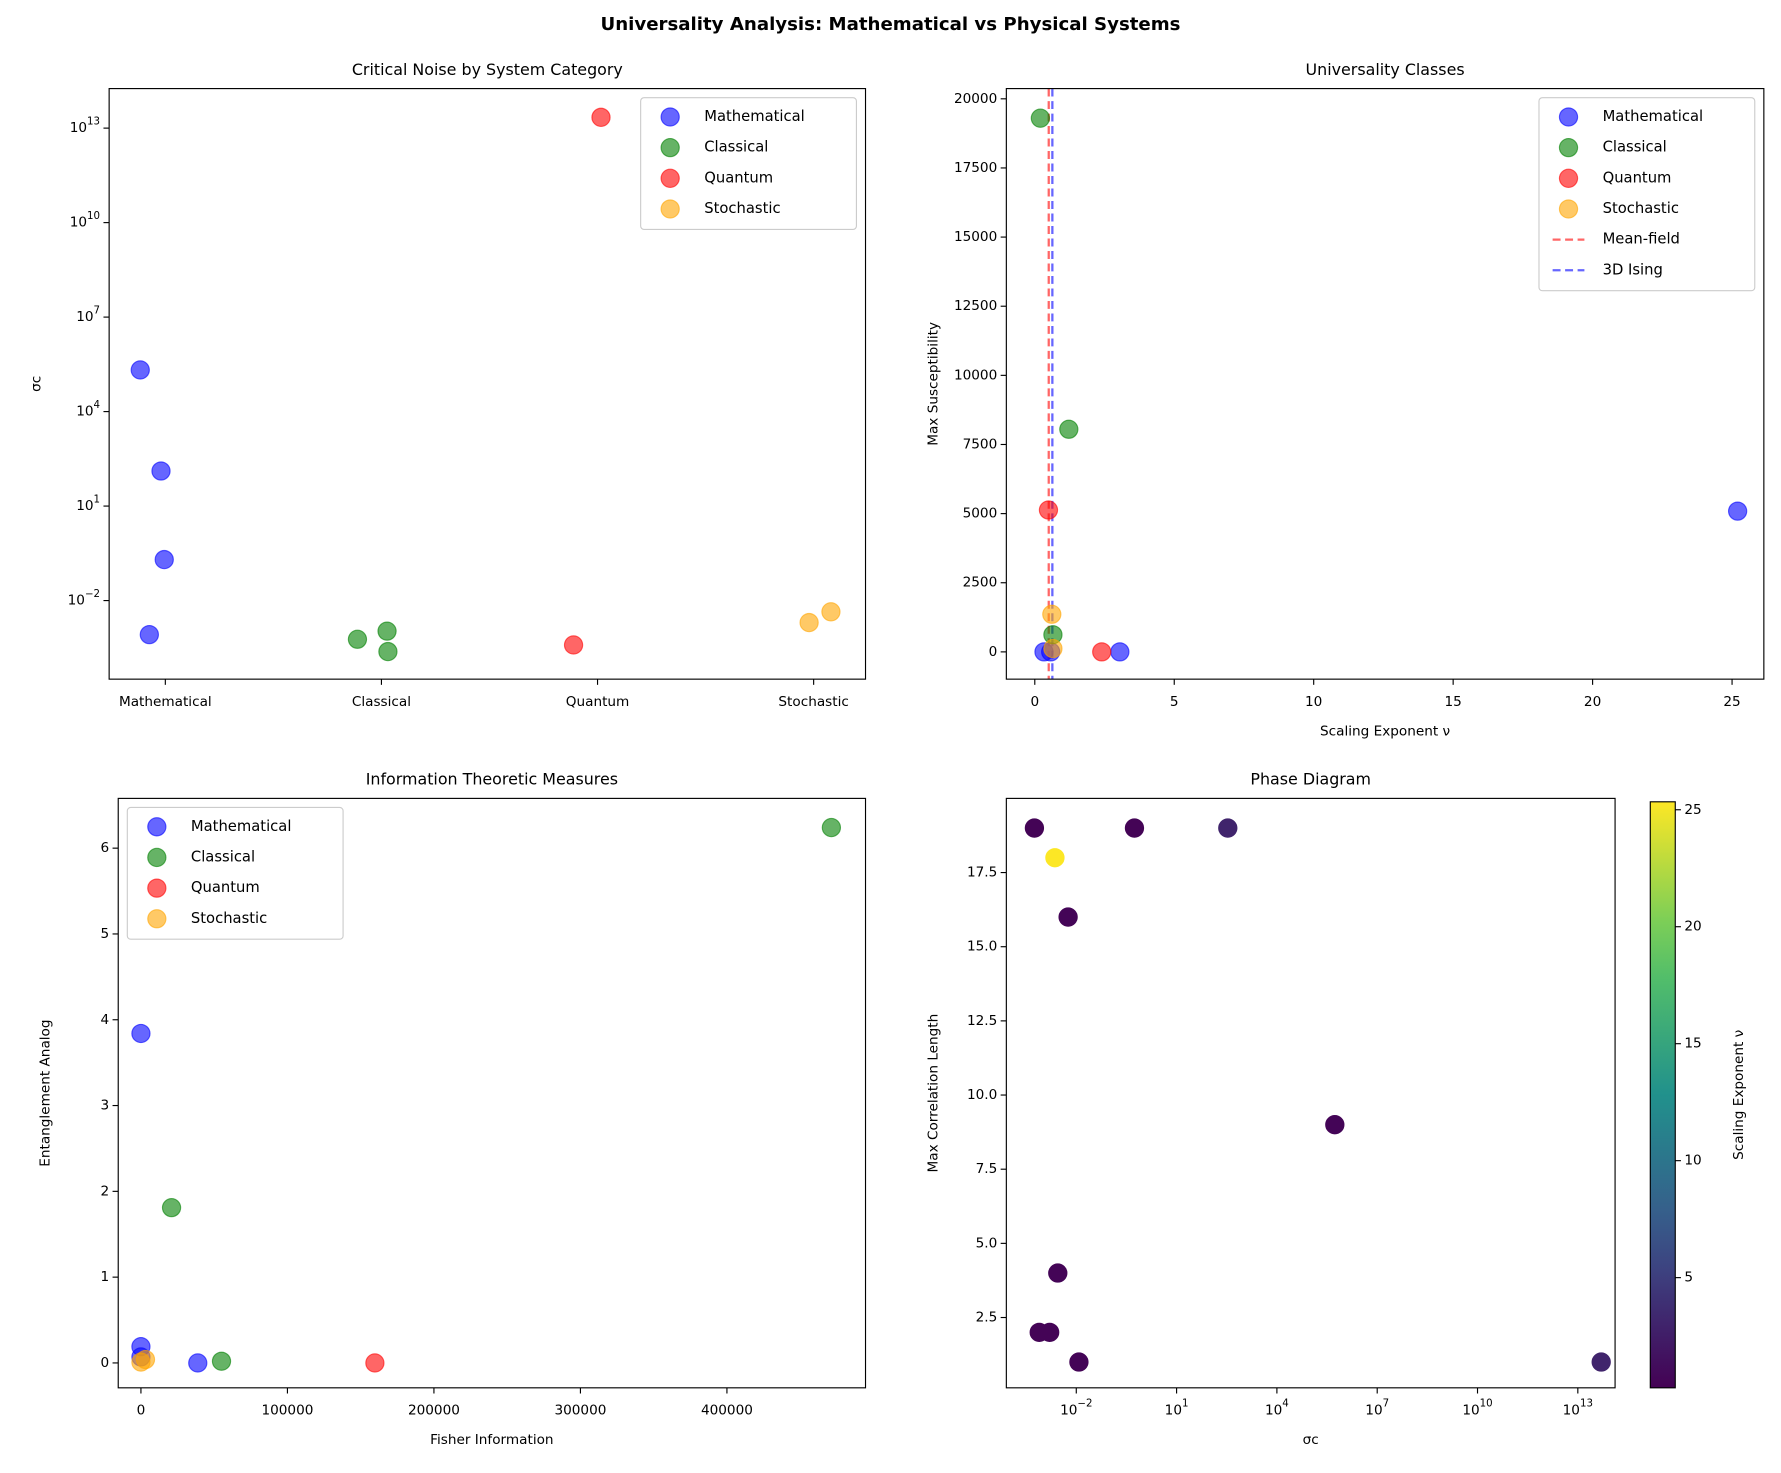 The height and width of the screenshot is (1473, 1781). I want to click on y-tick-label: 12.5, so click(982, 1021).